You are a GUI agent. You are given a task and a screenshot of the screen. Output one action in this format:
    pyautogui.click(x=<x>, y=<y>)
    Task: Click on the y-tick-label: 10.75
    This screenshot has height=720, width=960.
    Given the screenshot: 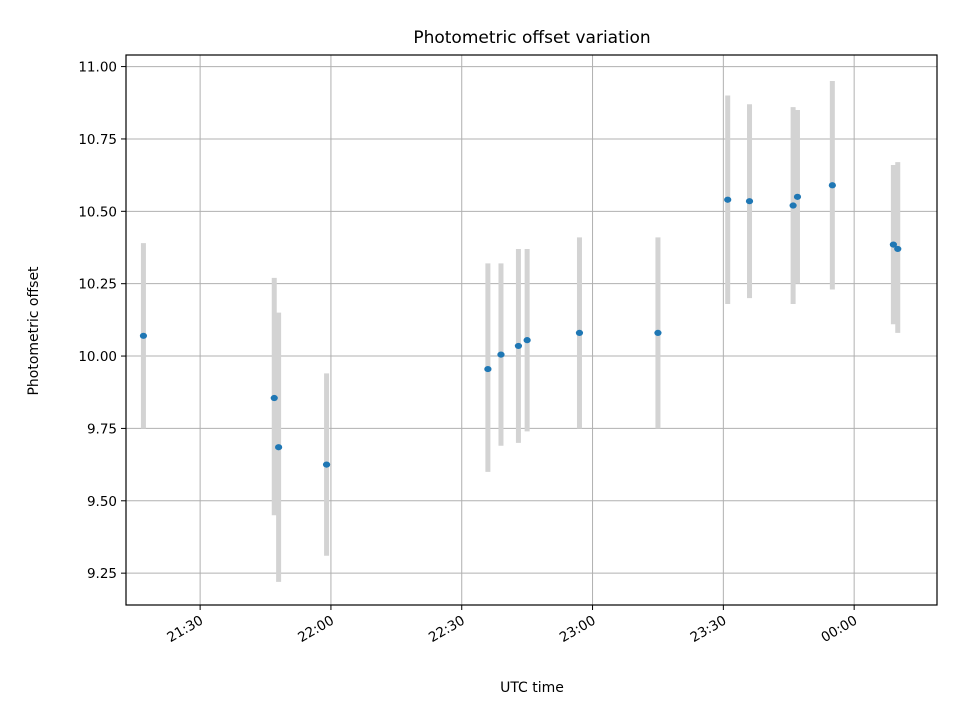 What is the action you would take?
    pyautogui.click(x=97, y=140)
    